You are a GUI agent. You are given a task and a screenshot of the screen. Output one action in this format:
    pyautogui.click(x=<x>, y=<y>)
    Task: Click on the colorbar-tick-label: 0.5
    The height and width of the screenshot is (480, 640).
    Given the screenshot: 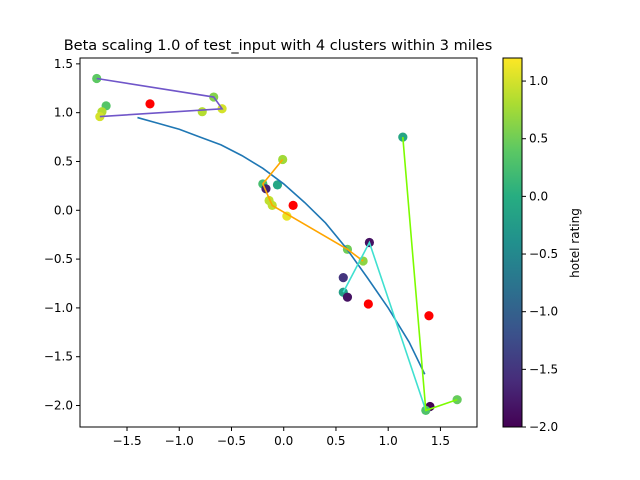 What is the action you would take?
    pyautogui.click(x=538, y=139)
    